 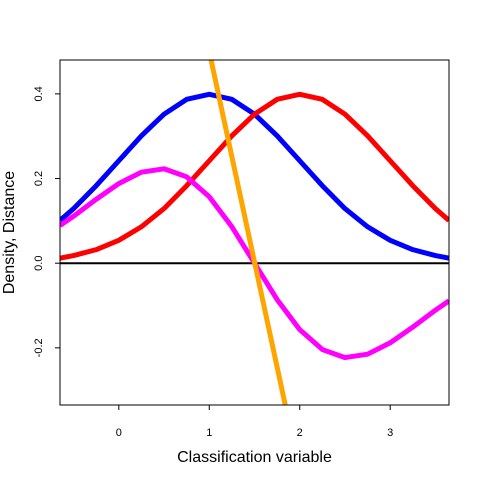 I want to click on x-tick-label: 3, so click(x=390, y=433).